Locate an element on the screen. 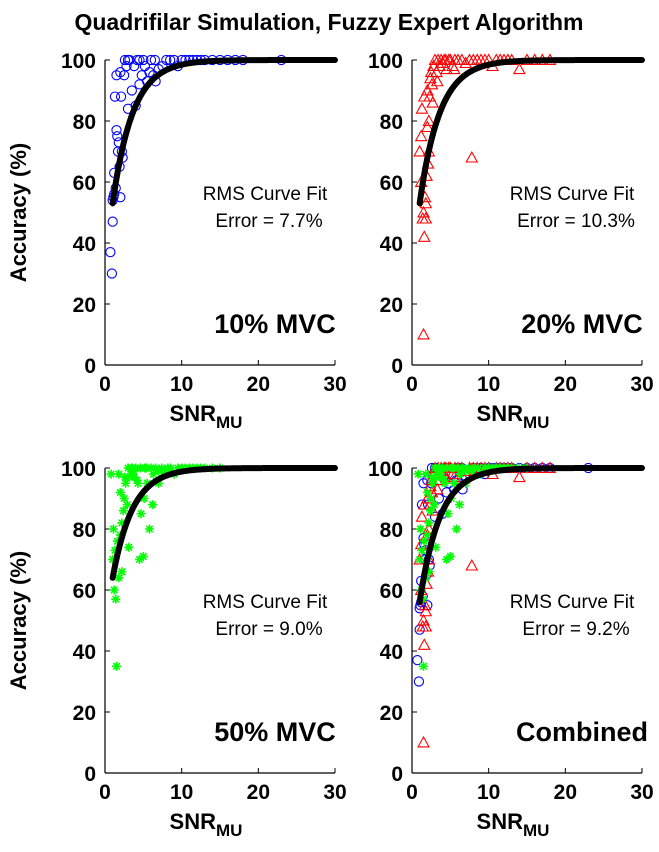 This screenshot has height=852, width=659. annotation-line-2: Error = 9.0% is located at coordinates (268, 629).